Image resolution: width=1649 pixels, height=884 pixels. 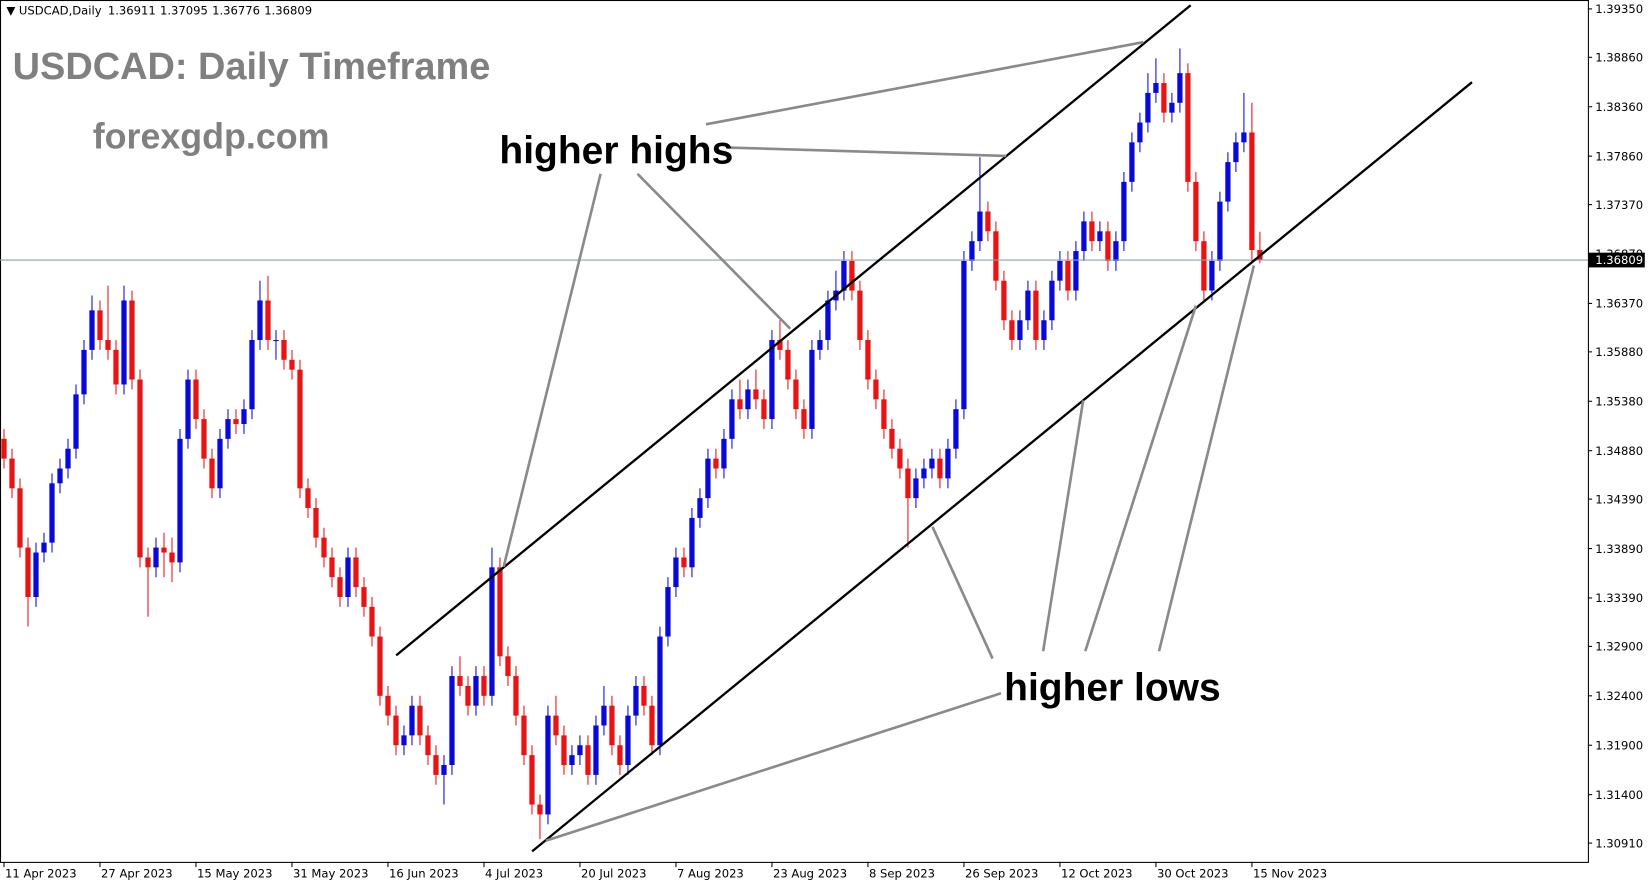 What do you see at coordinates (1290, 874) in the screenshot?
I see `x-tick-label: 15 Nov 2023` at bounding box center [1290, 874].